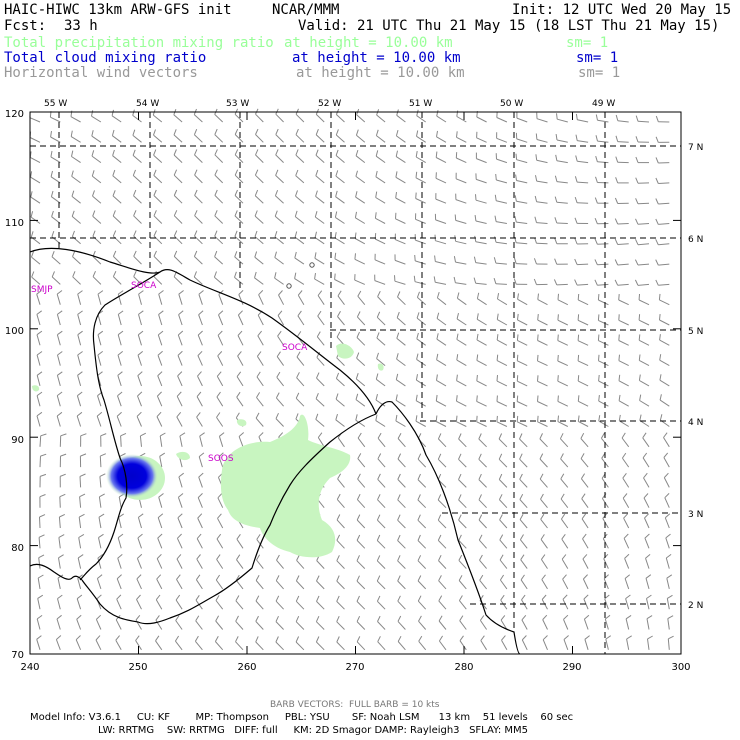 This screenshot has height=740, width=740. What do you see at coordinates (354, 667) in the screenshot?
I see `x-tick-label: 270` at bounding box center [354, 667].